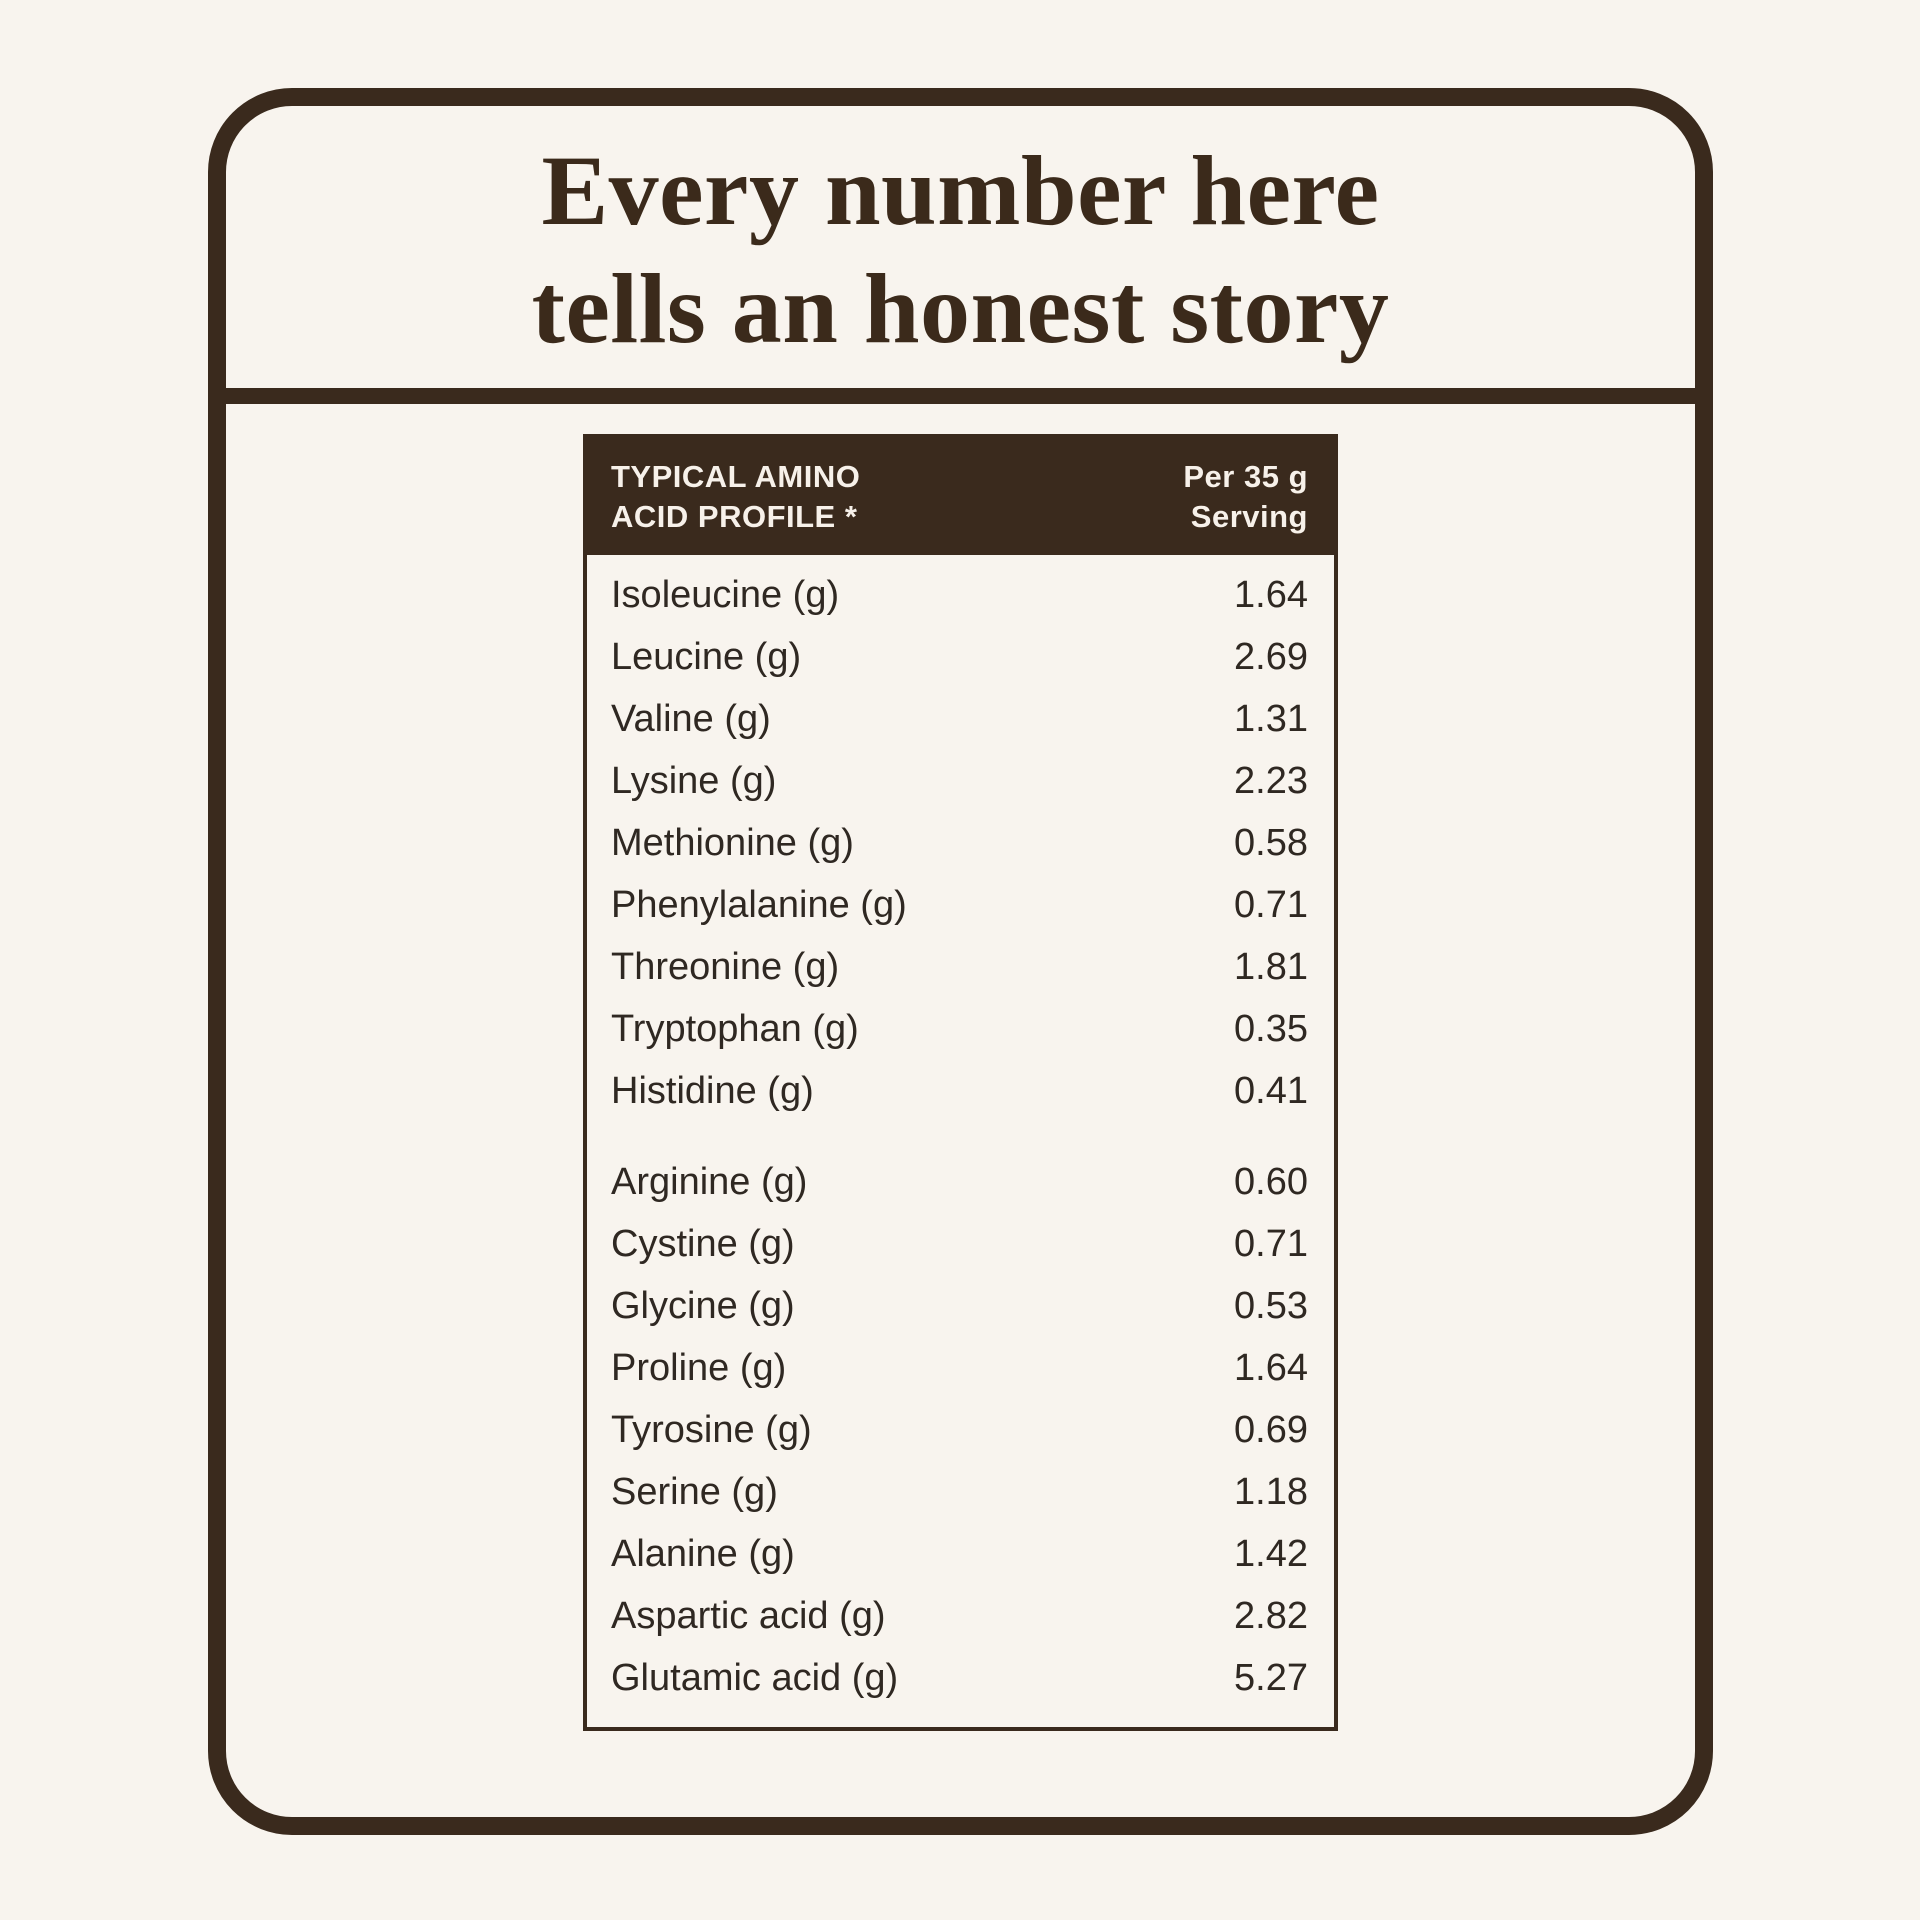  What do you see at coordinates (960, 1182) in the screenshot?
I see `table-row: Arginine (g) 0.60` at bounding box center [960, 1182].